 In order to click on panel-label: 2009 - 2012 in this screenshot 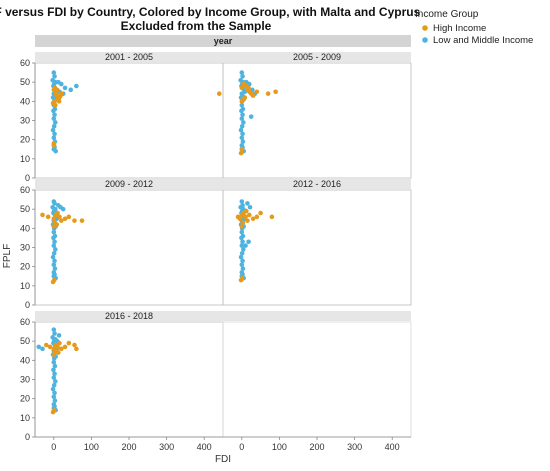, I will do `click(129, 184)`.